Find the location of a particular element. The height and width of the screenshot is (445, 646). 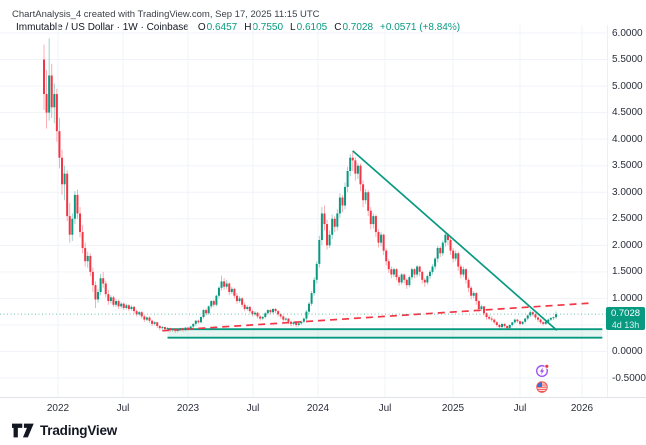

time-axis: 2022 Jul 2023 Jul 2024 Jul 2025 Jul 2026 is located at coordinates (323, 409).